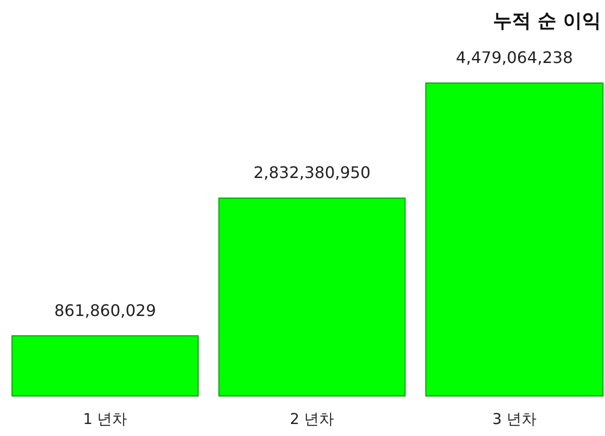 The image size is (605, 436). Describe the element at coordinates (546, 21) in the screenshot. I see `chart-title: 누적 순 이익` at that location.